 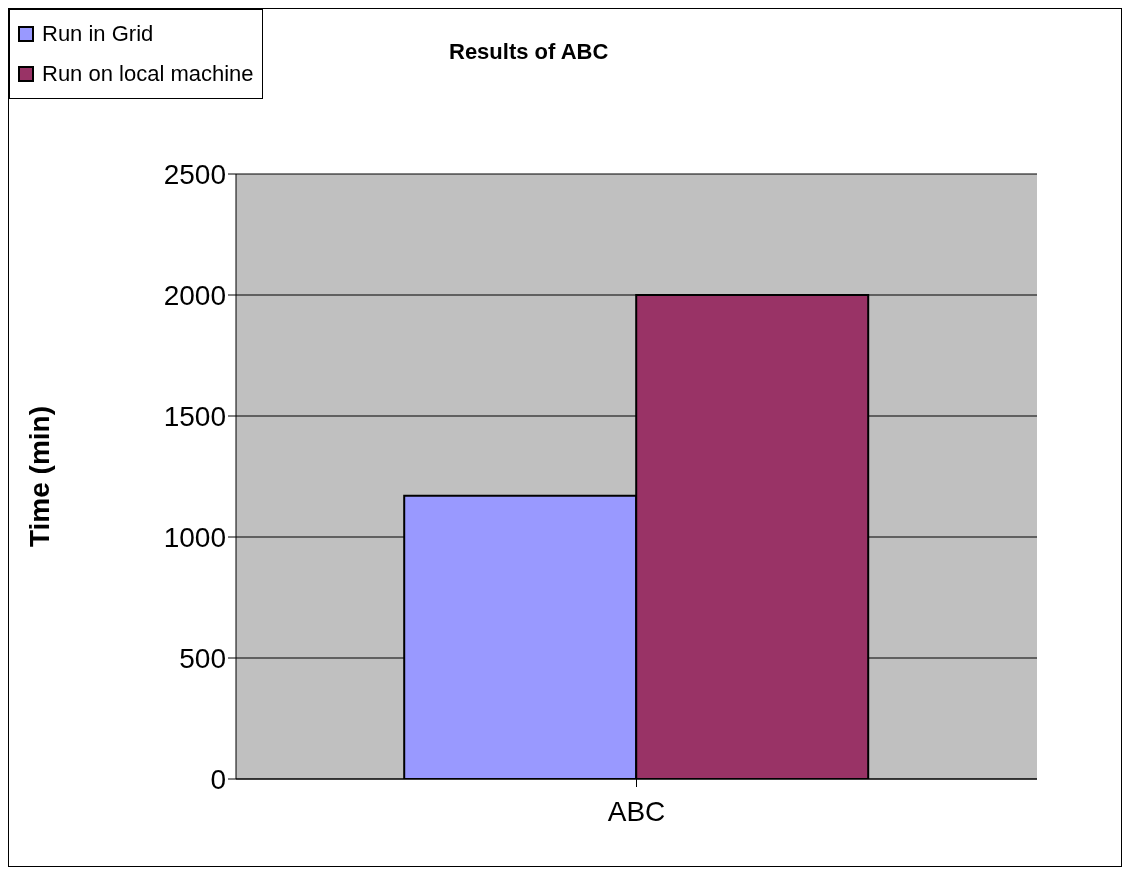 I want to click on y-tick-label: 500, so click(x=202, y=658).